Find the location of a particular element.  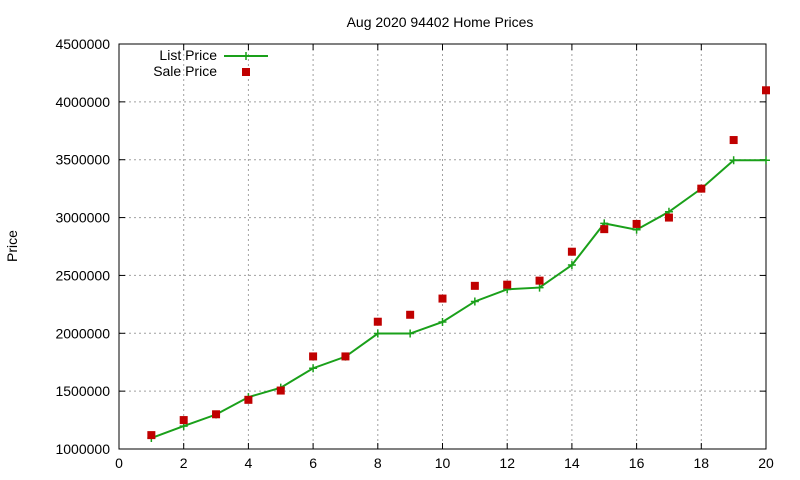

x-tick-label: 20 is located at coordinates (766, 463).